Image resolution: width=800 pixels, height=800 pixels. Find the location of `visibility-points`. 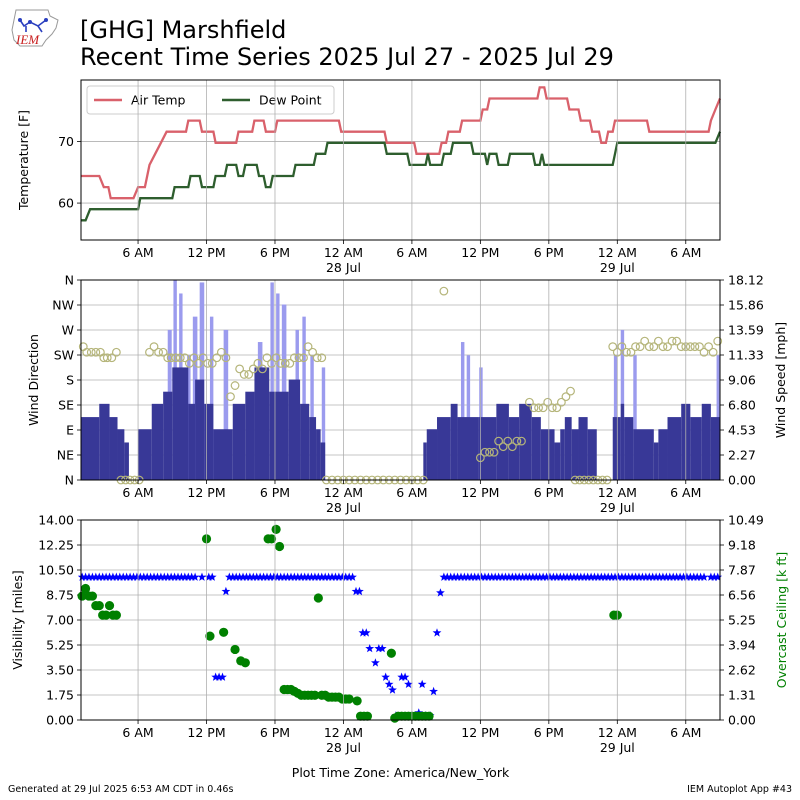

visibility-points is located at coordinates (400, 646).